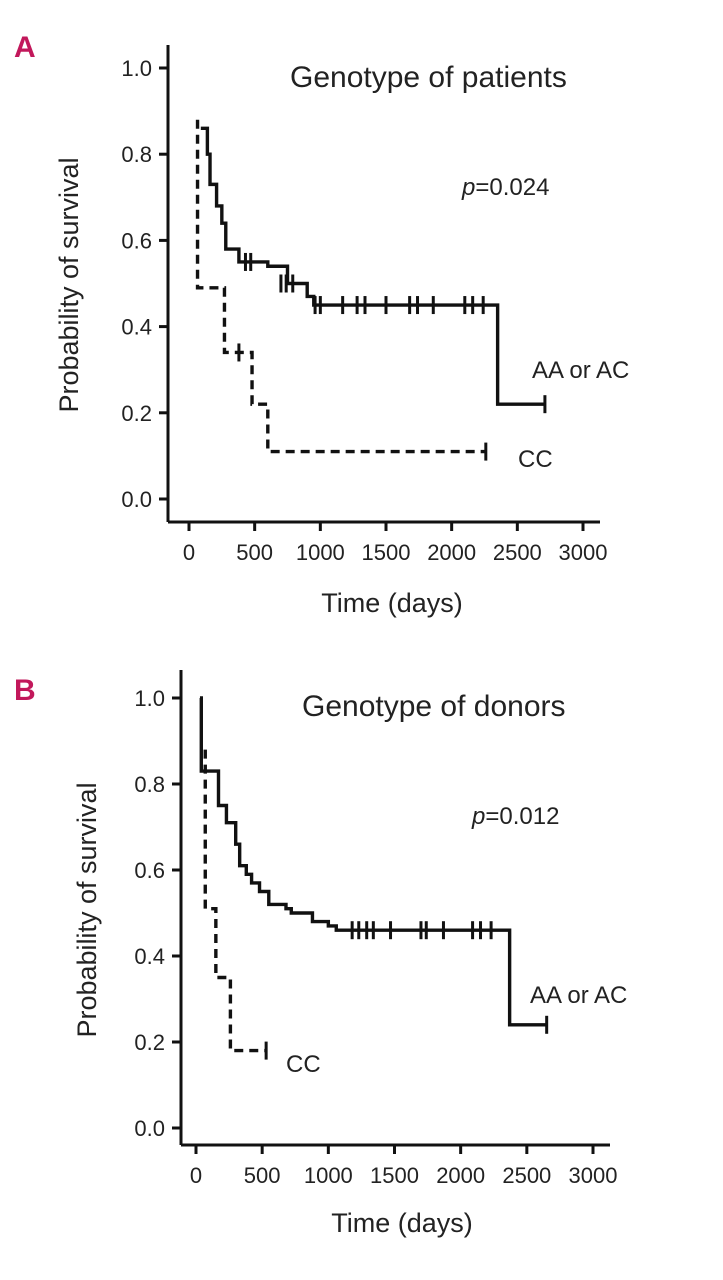 This screenshot has height=1280, width=723. I want to click on y-tick-label-a-5: 1.0, so click(136, 68).